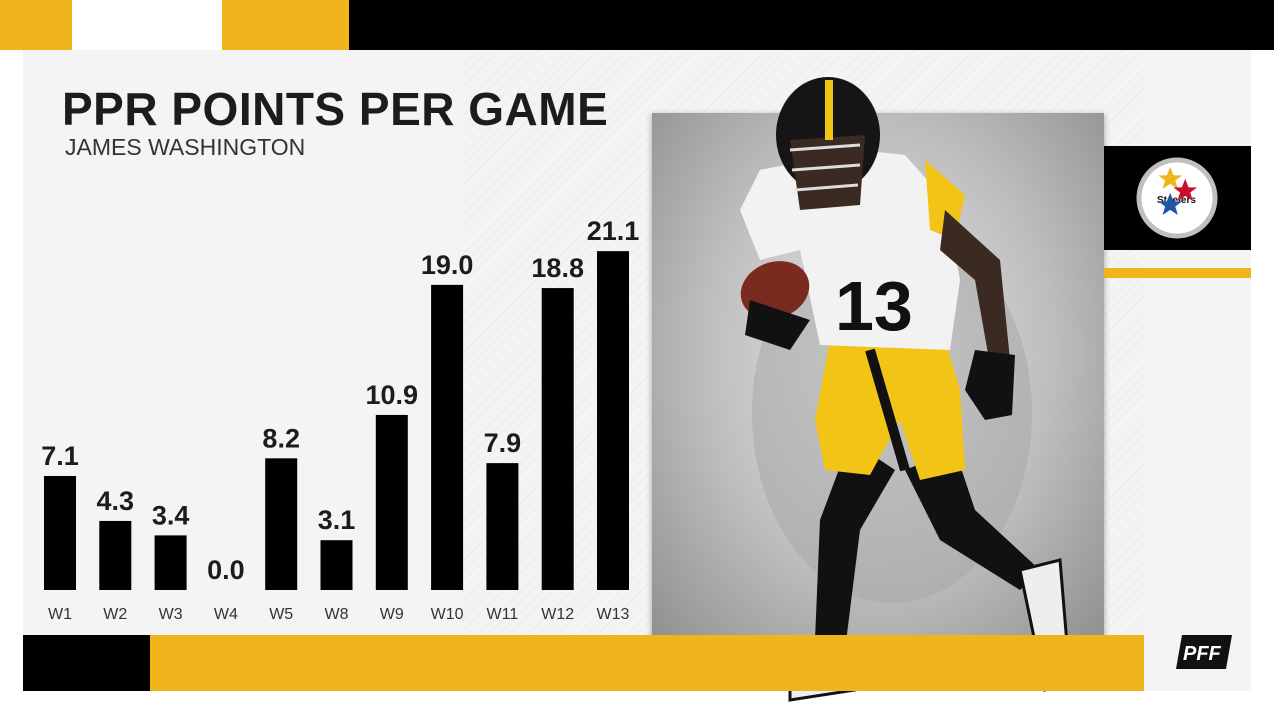  I want to click on logo-accent-line, so click(1177, 273).